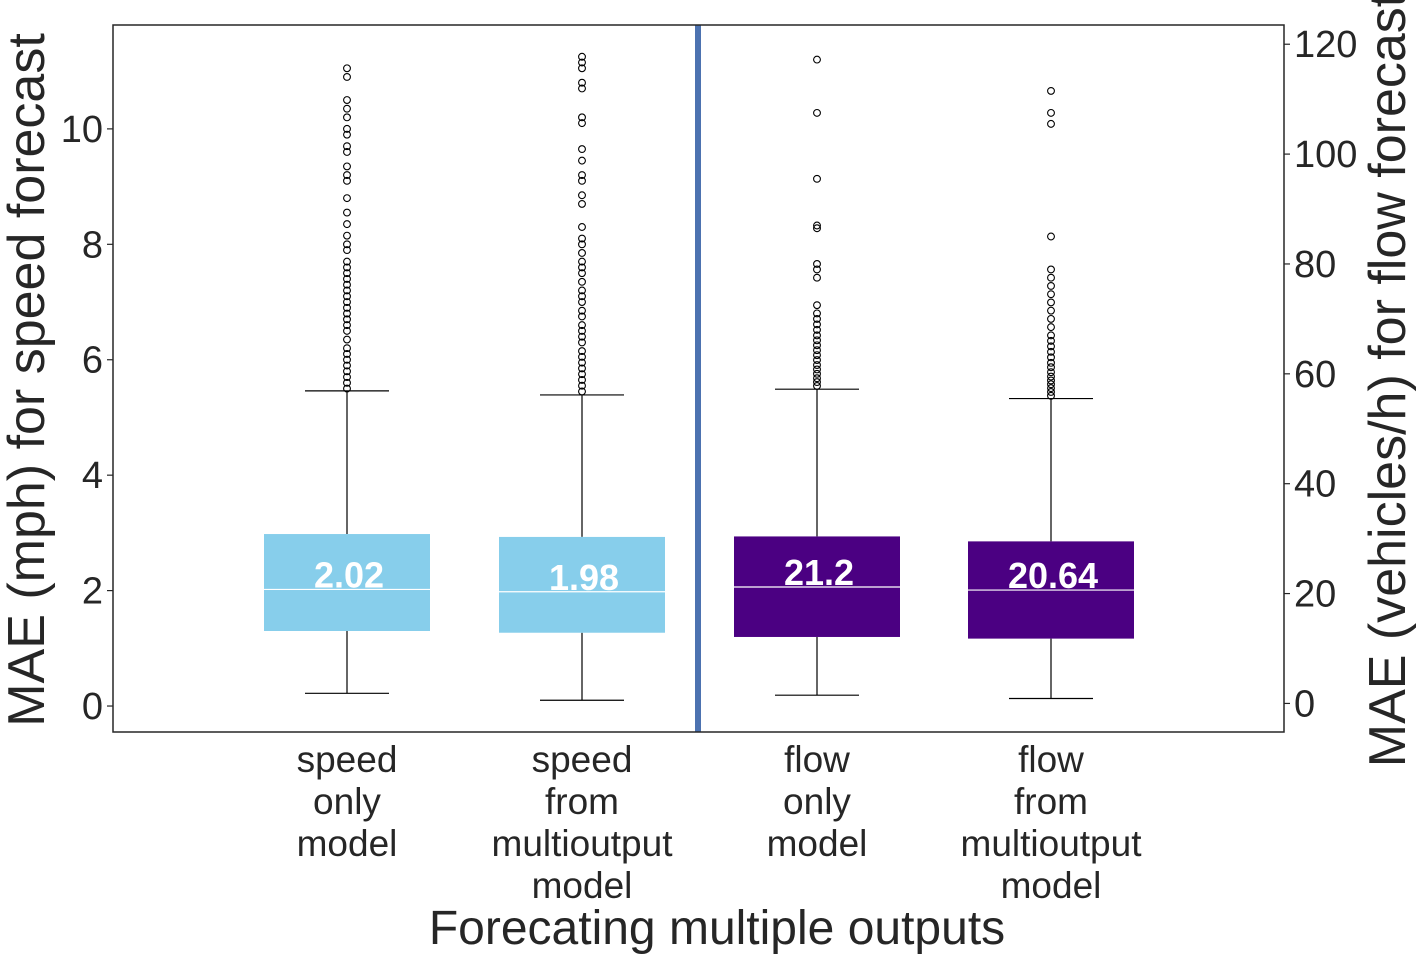 This screenshot has width=1420, height=960. I want to click on y-tick-label-right: 100, so click(1325, 155).